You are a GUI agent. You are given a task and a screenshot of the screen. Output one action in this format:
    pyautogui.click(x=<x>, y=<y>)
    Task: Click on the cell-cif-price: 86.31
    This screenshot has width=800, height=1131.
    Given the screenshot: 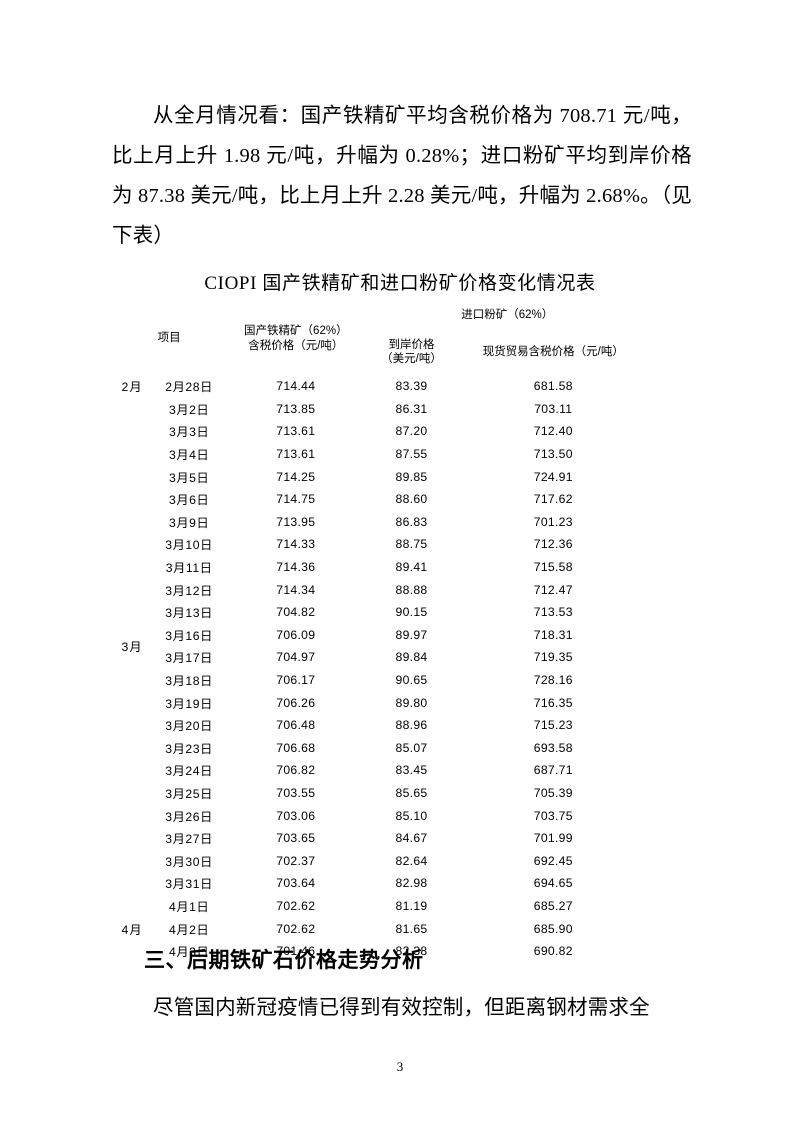 What is the action you would take?
    pyautogui.click(x=411, y=408)
    